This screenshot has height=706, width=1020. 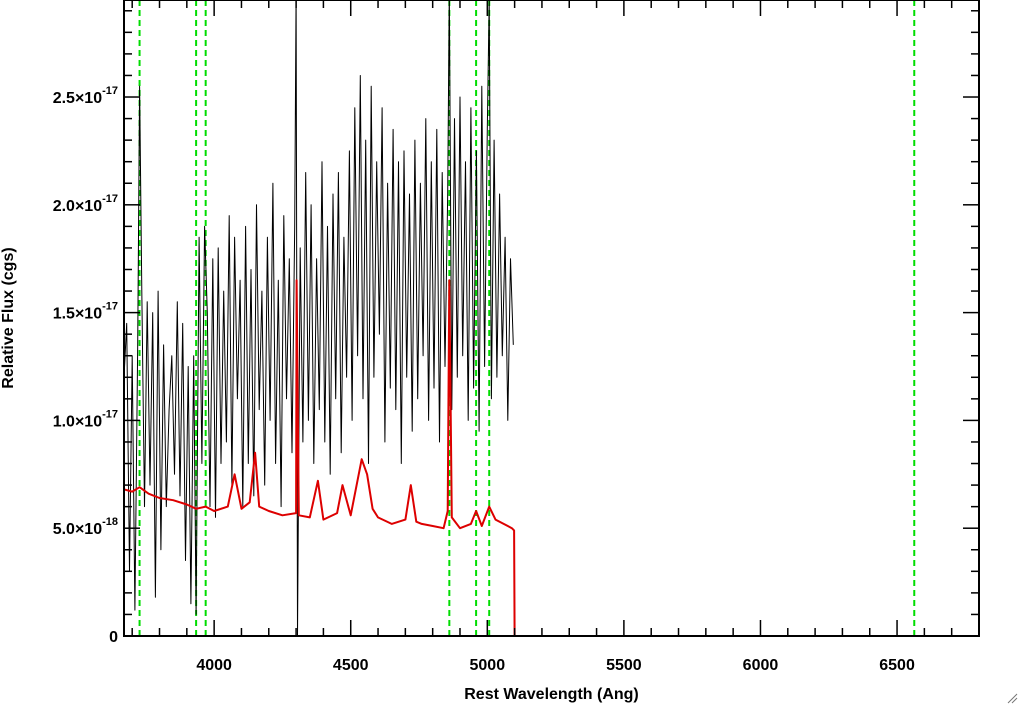 I want to click on y-tick-label-1: 5.0×10⁻¹⁸, so click(x=85, y=527).